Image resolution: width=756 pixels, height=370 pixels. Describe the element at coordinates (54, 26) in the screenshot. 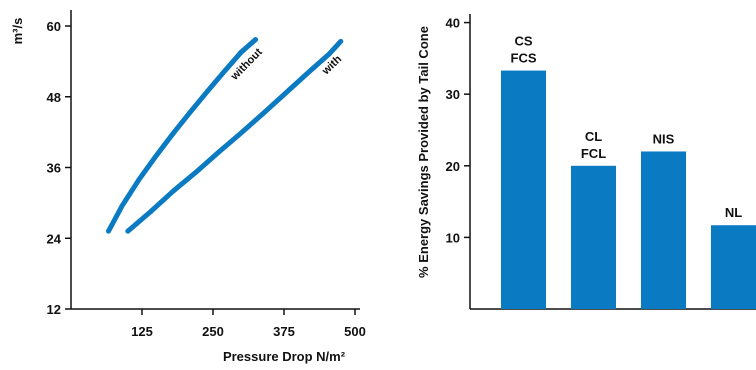

I see `y-tick-label: 60` at that location.